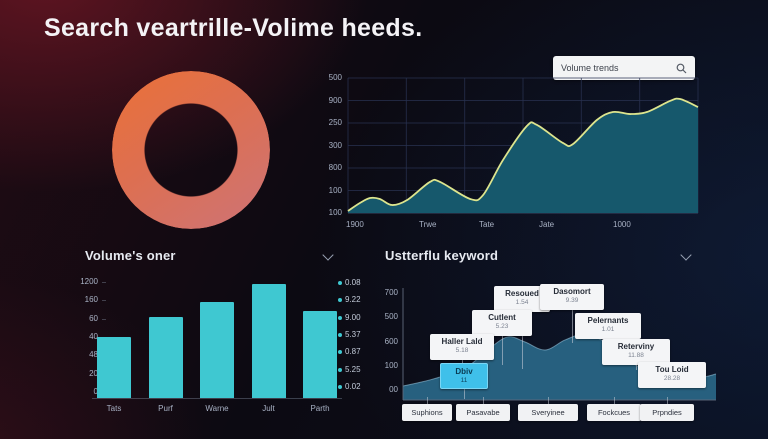 The width and height of the screenshot is (768, 439). I want to click on keyword-panel-title: Ustterflu keyword, so click(442, 255).